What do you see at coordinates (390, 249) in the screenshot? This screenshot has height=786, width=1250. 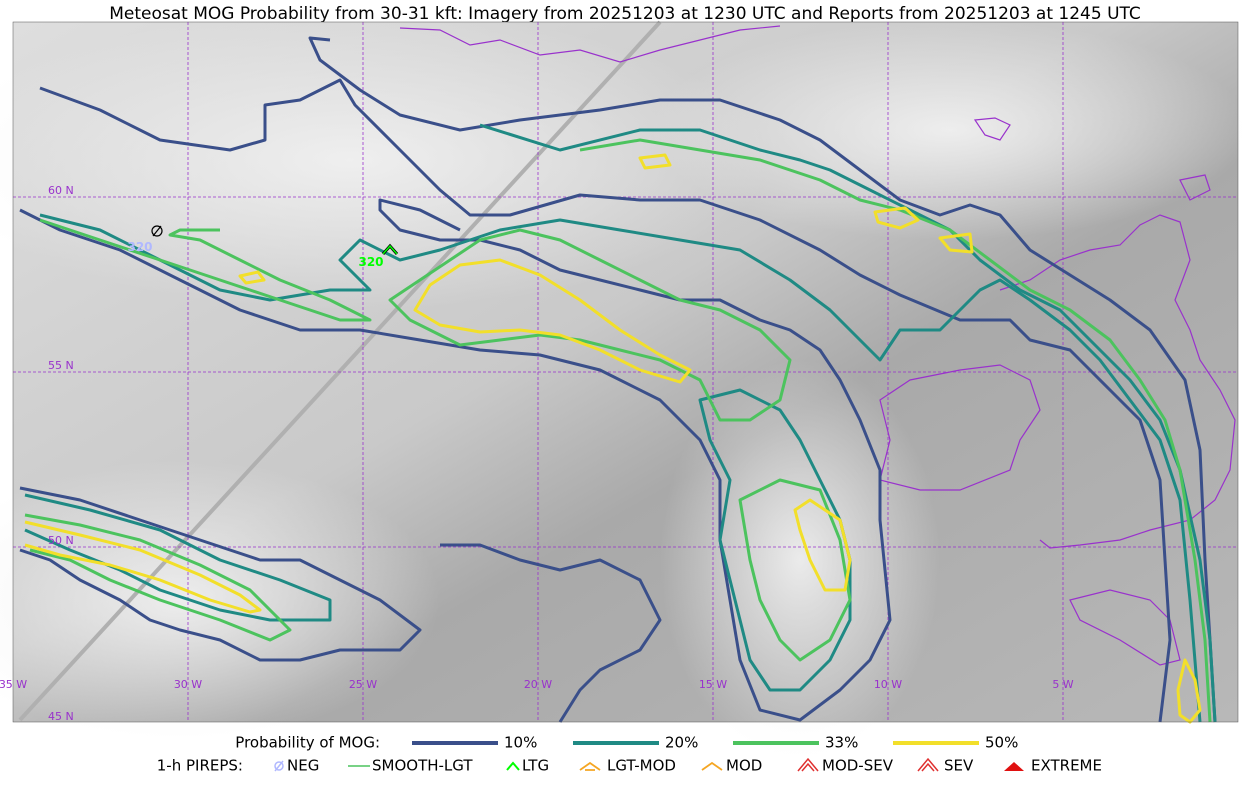 I see `ltg-marker` at bounding box center [390, 249].